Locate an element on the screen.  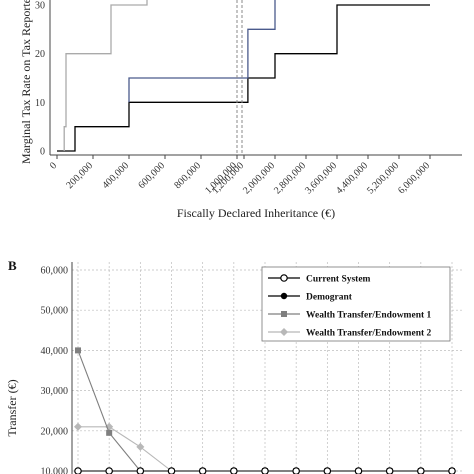
y-tick-label: 30,000 is located at coordinates (55, 391).